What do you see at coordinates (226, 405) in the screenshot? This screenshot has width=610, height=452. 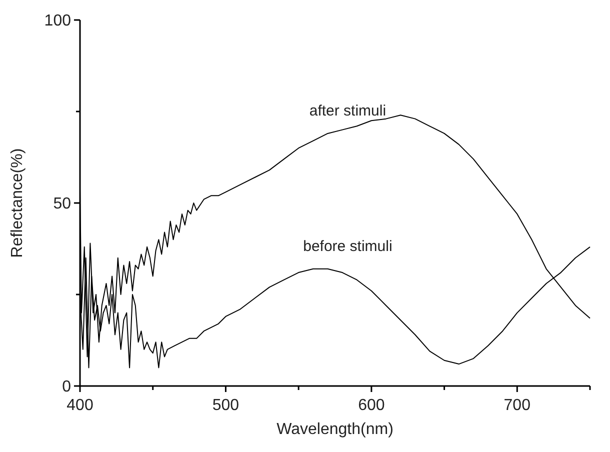 I see `x-tick-label: 500` at bounding box center [226, 405].